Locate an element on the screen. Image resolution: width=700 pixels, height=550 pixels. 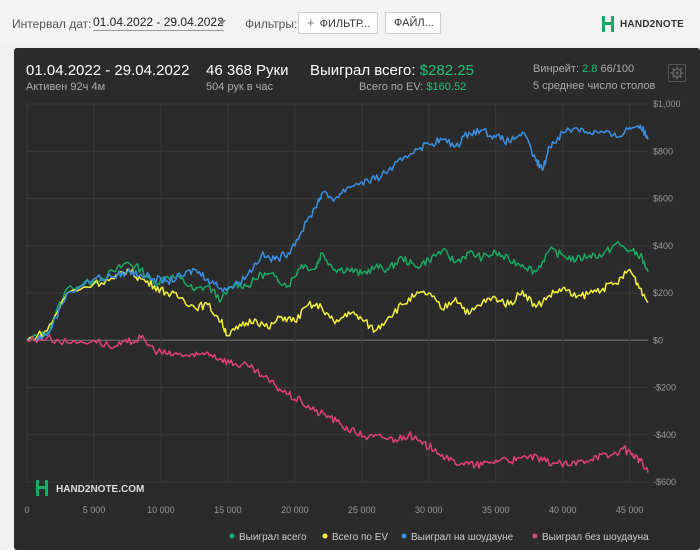
series-line is located at coordinates (337, 305).